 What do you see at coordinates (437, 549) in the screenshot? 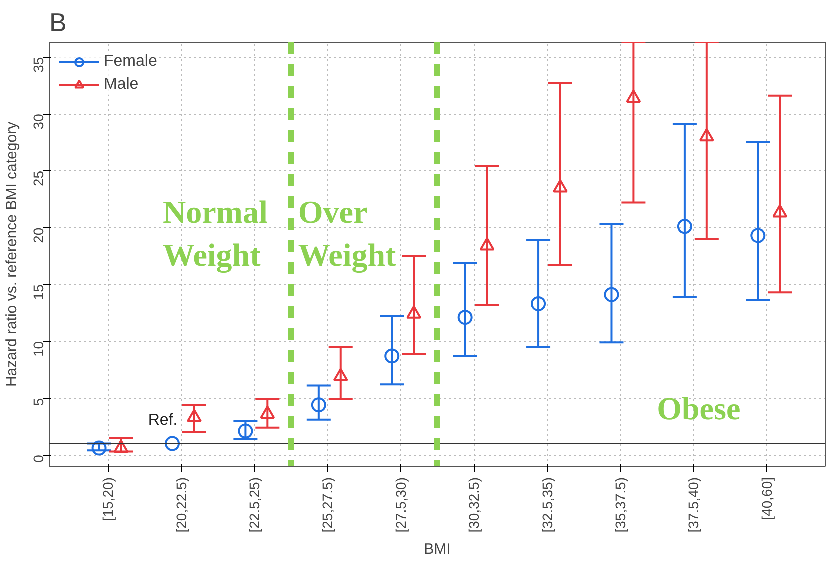
I see `x-axis-title: BMI` at bounding box center [437, 549].